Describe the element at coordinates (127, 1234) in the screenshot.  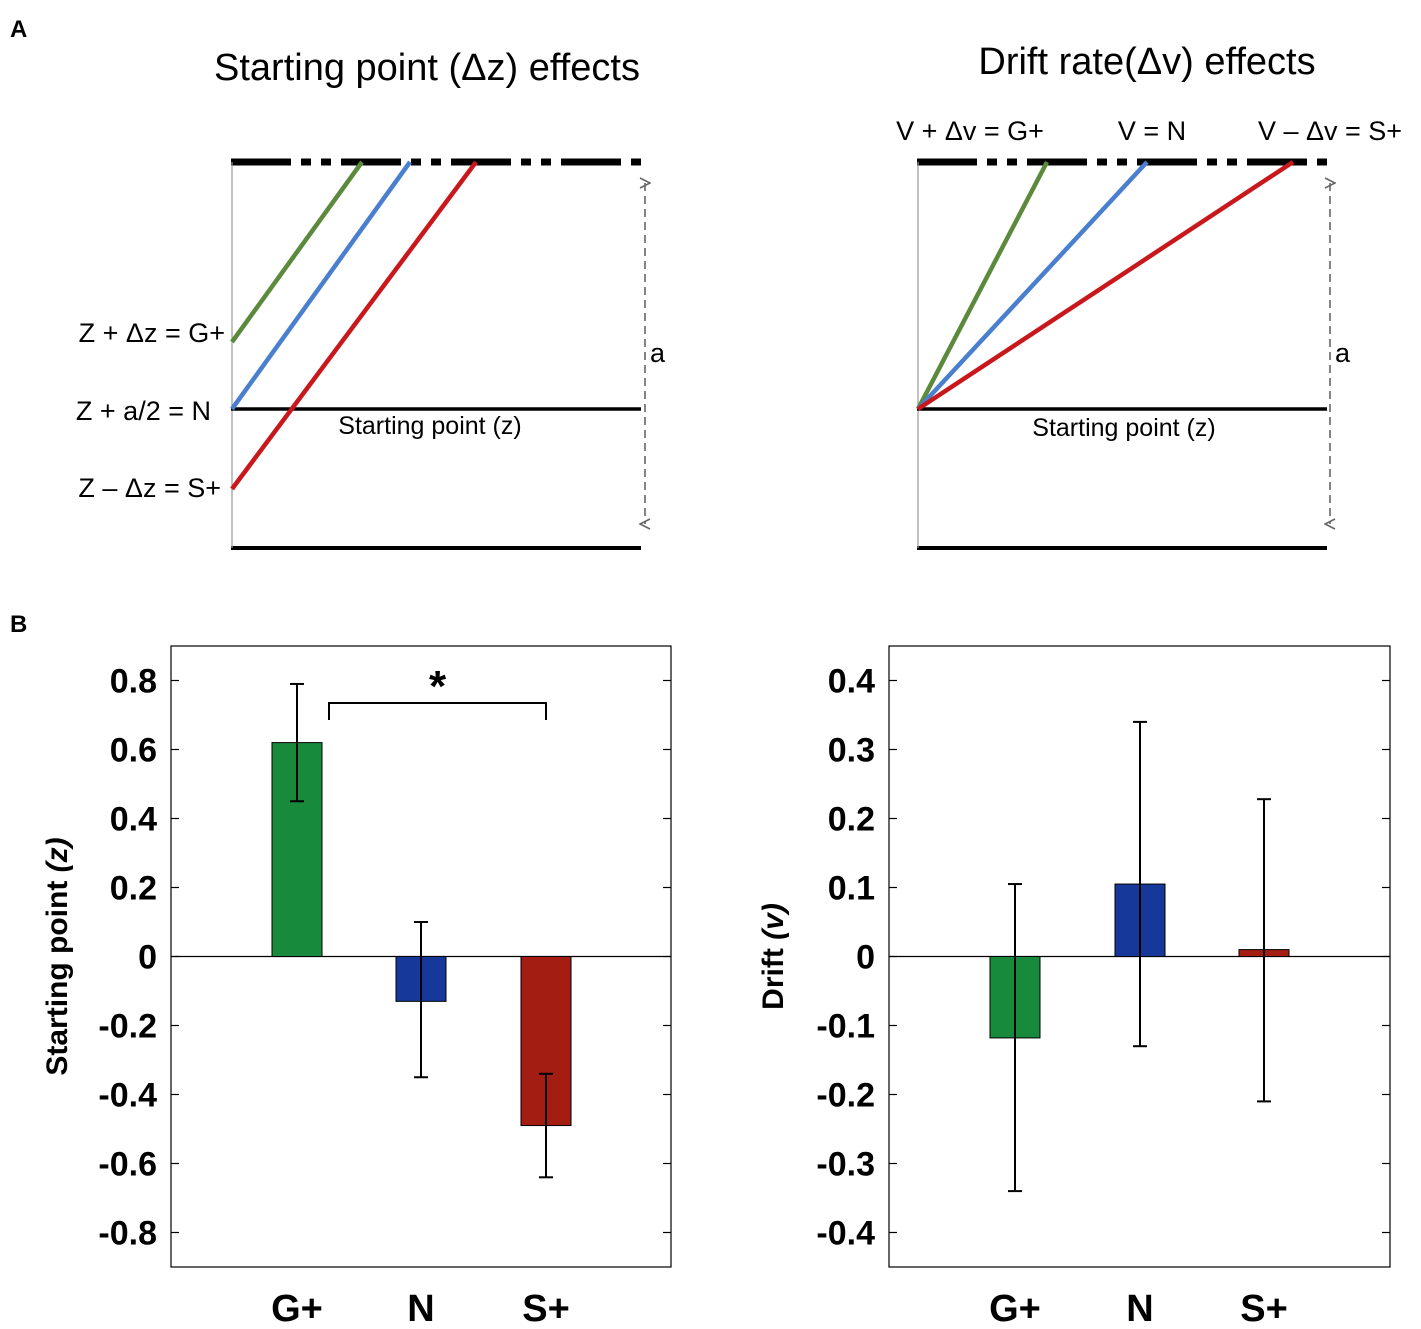
I see `y-tick-label: -0.8` at that location.